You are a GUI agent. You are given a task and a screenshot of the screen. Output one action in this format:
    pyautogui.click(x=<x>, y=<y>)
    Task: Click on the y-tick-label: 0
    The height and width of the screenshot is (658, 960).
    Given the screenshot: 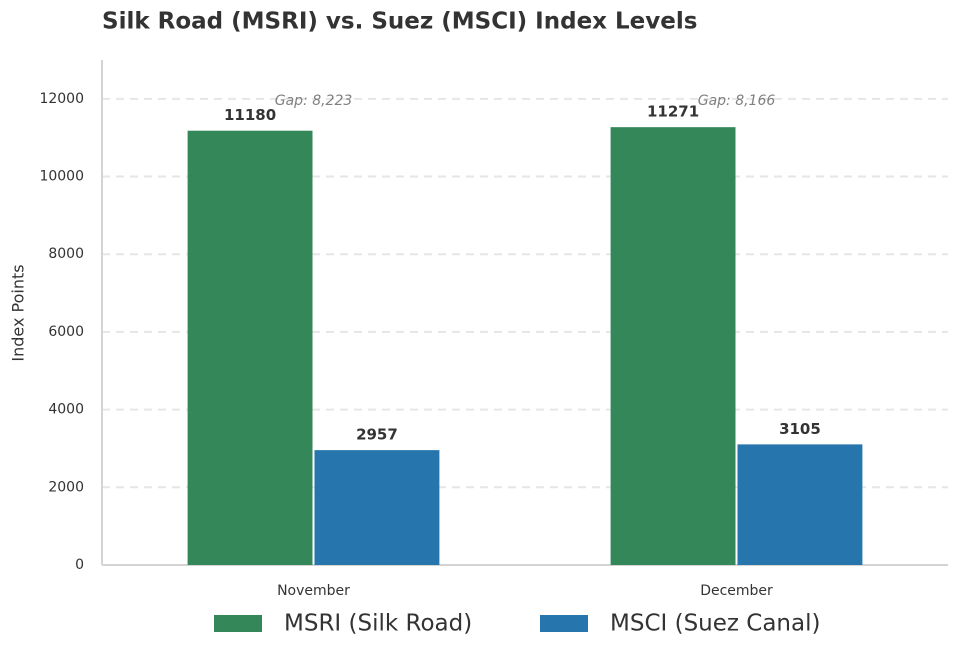 What is the action you would take?
    pyautogui.click(x=79, y=565)
    